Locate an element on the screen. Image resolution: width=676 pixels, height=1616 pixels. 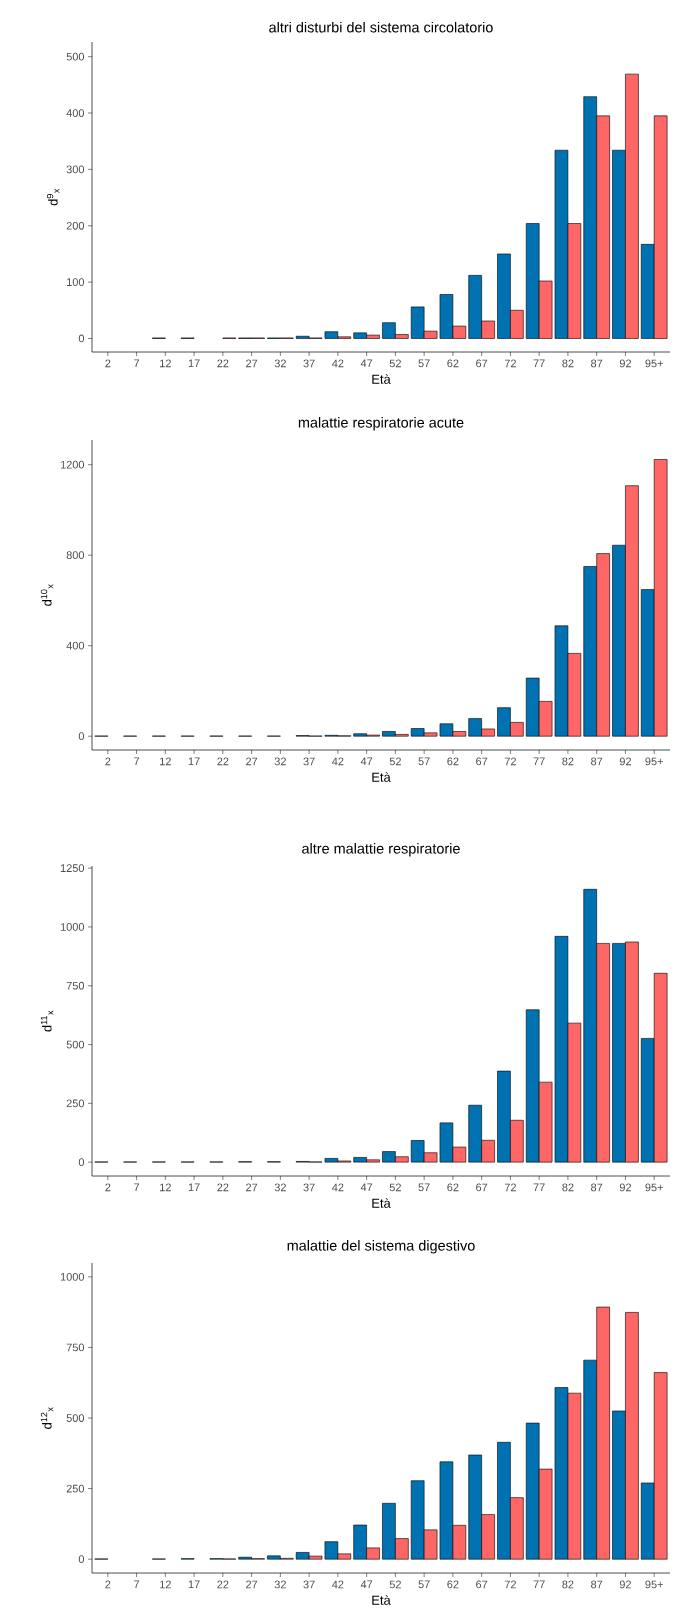
y-tick-label: 100 is located at coordinates (76, 282).